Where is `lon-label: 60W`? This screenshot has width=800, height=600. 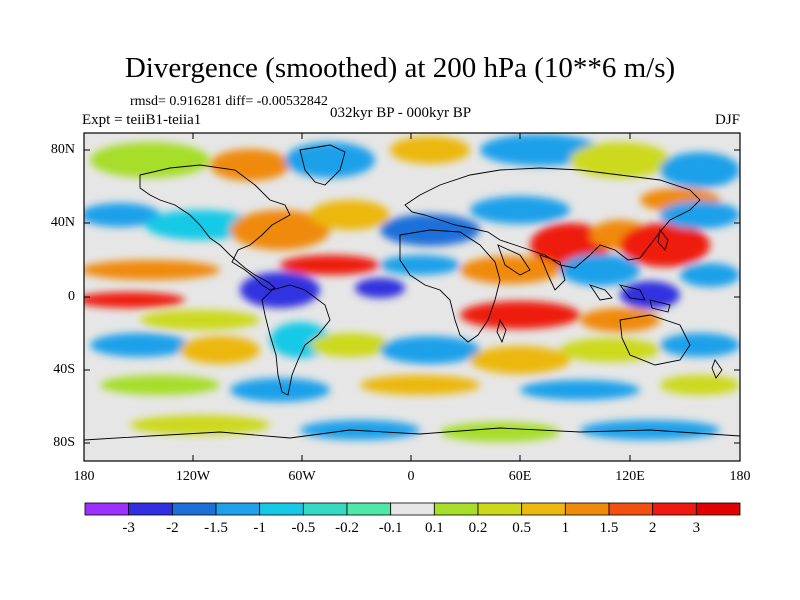
lon-label: 60W is located at coordinates (302, 476).